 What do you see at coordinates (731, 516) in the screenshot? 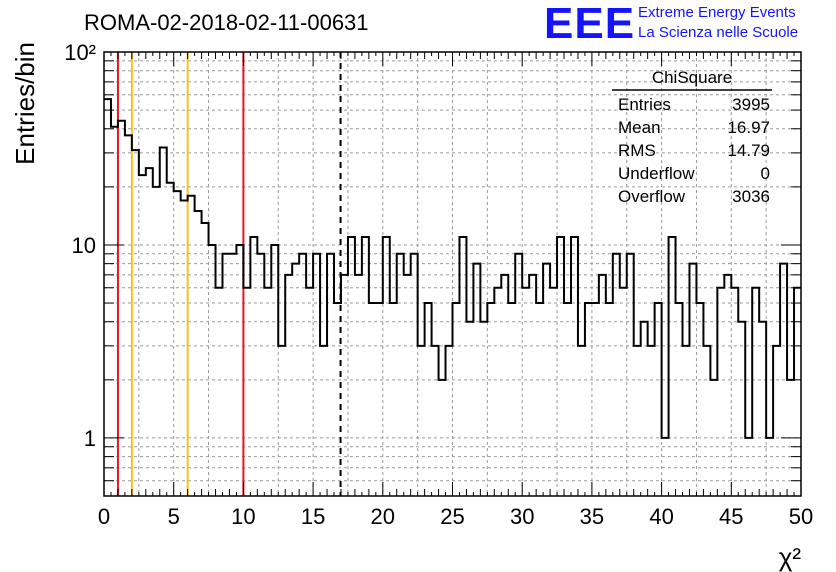
I see `x-tick-label: 45` at bounding box center [731, 516].